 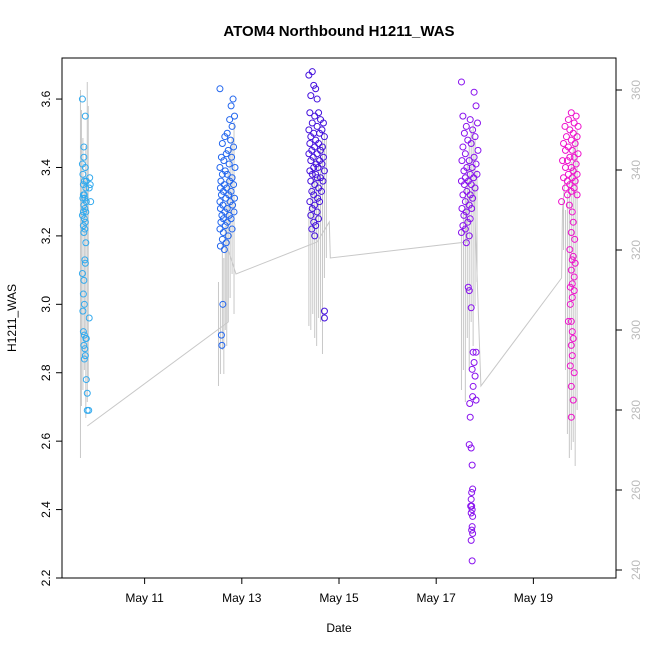 What do you see at coordinates (636, 410) in the screenshot?
I see `y-right-tick-label: 280` at bounding box center [636, 410].